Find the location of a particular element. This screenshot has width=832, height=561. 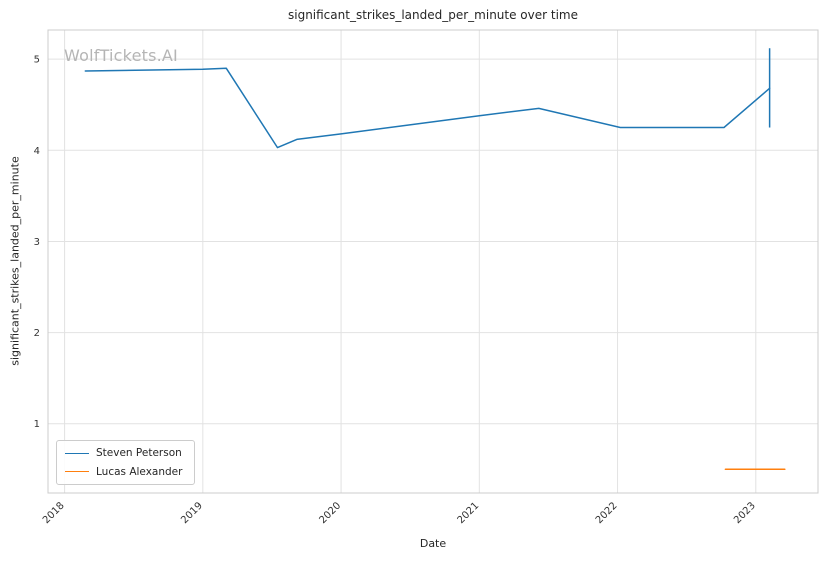

y-tick-label: 2 is located at coordinates (37, 333).